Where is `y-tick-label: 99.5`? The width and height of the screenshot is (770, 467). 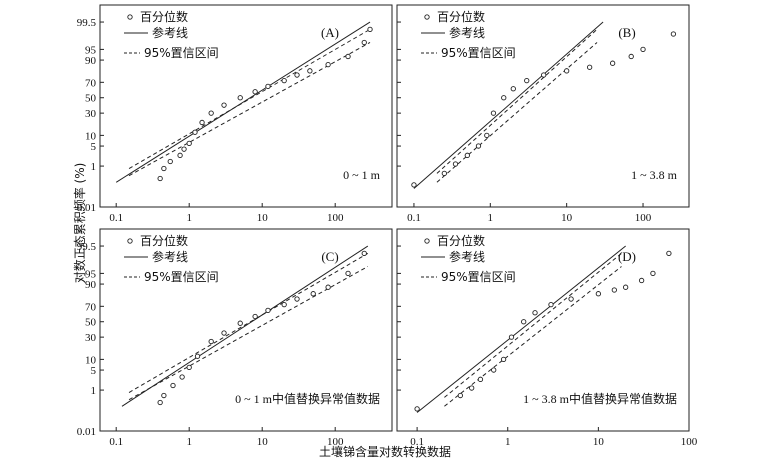
y-tick-label: 99.5 is located at coordinates (87, 247).